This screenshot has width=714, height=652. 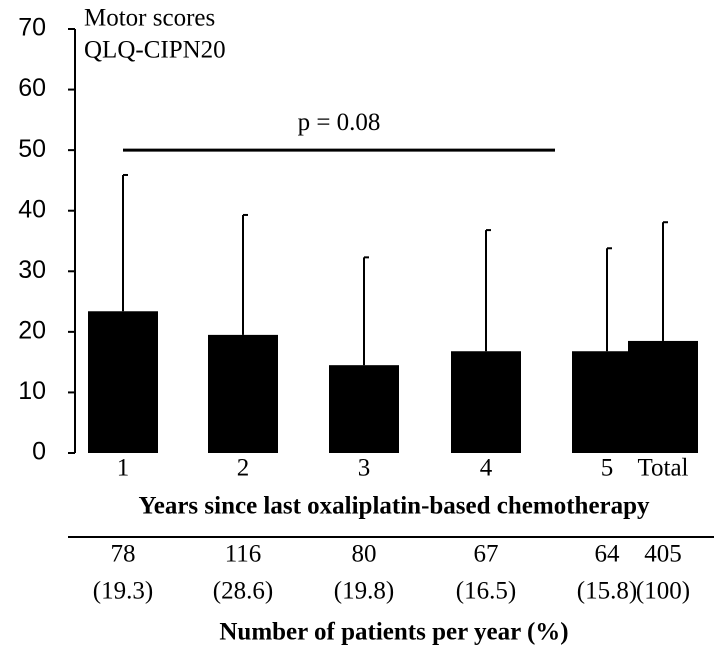 What do you see at coordinates (155, 50) in the screenshot?
I see `chart-subtitle: QLQ-CIPN20` at bounding box center [155, 50].